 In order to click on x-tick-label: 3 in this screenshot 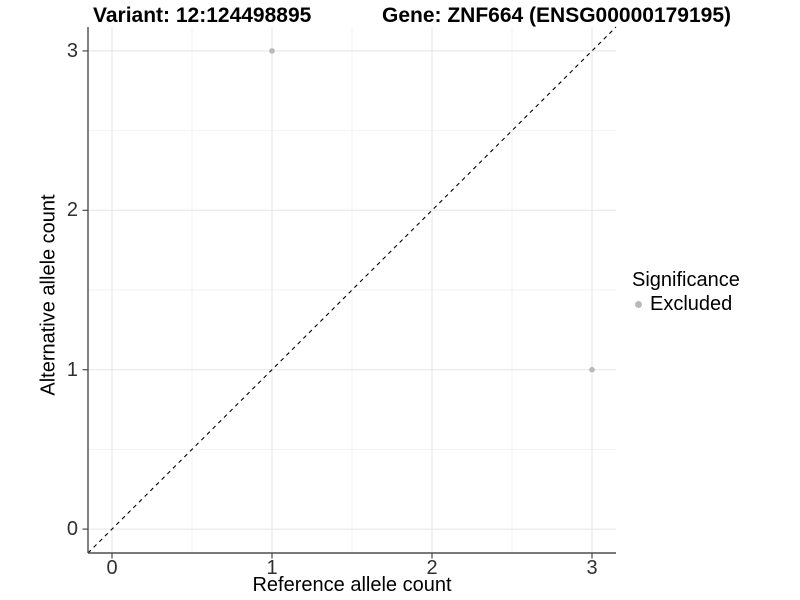, I will do `click(592, 568)`.